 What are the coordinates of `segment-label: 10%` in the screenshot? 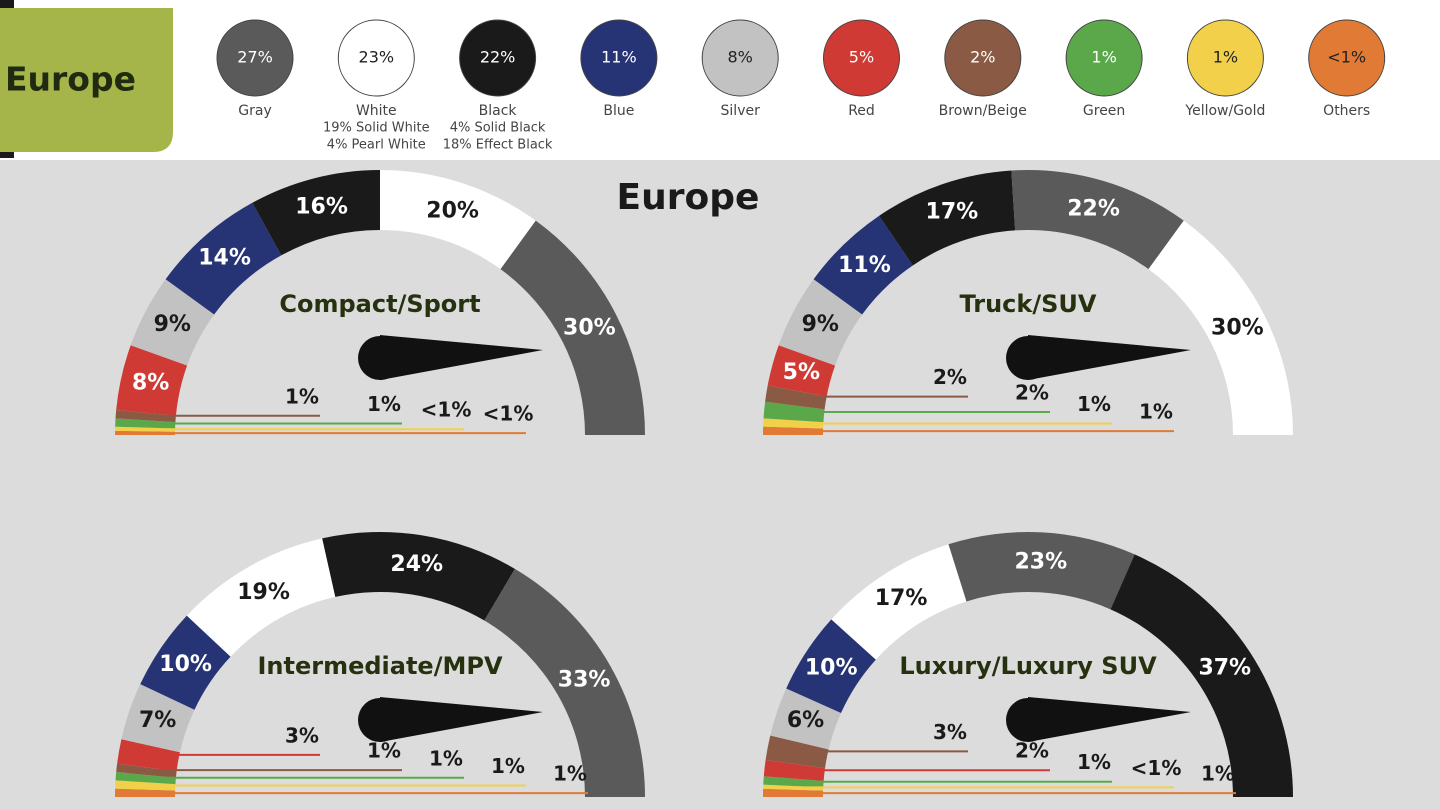 It's located at (185, 664).